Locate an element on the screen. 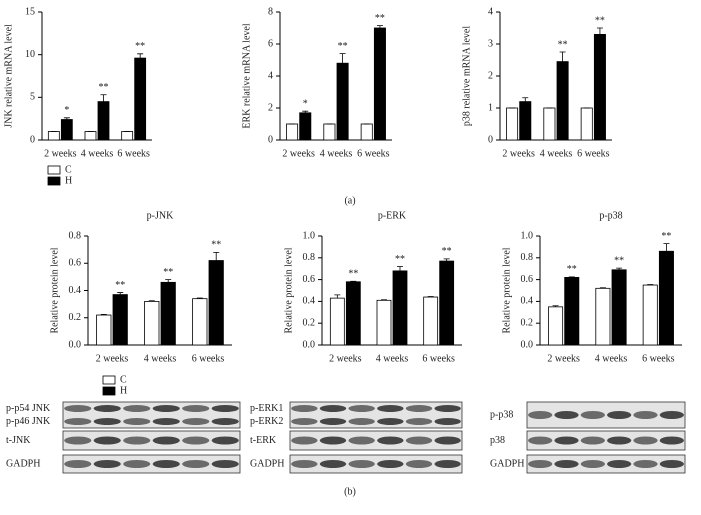 This screenshot has height=515, width=701. y-axis-label: ERK relative mRNA level is located at coordinates (246, 75).